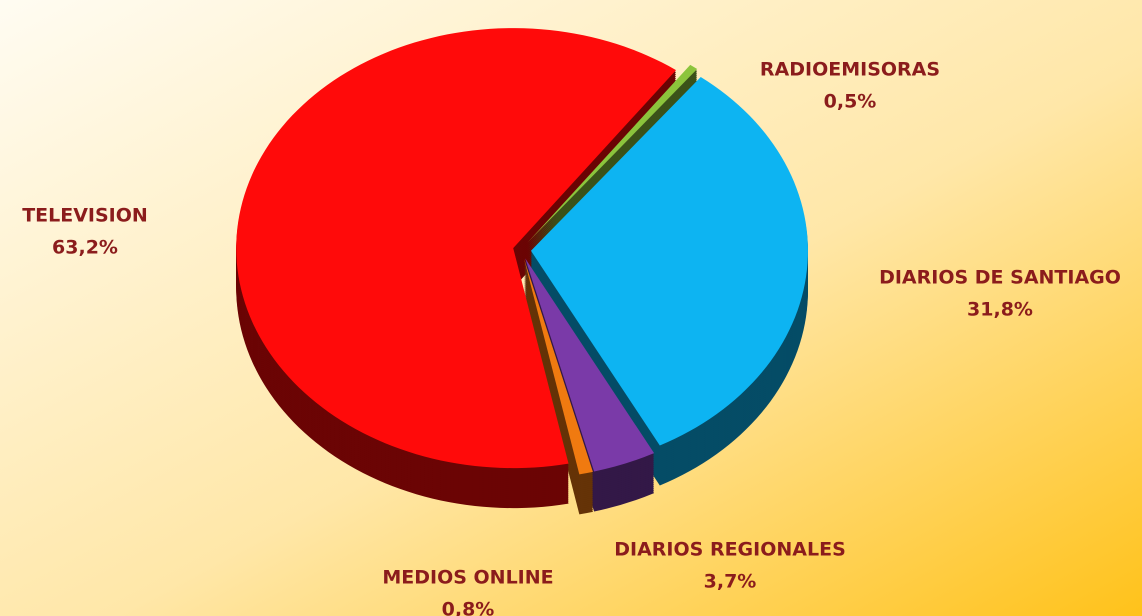 The height and width of the screenshot is (616, 1142). Describe the element at coordinates (468, 607) in the screenshot. I see `slice-value-label: 0,8%` at that location.